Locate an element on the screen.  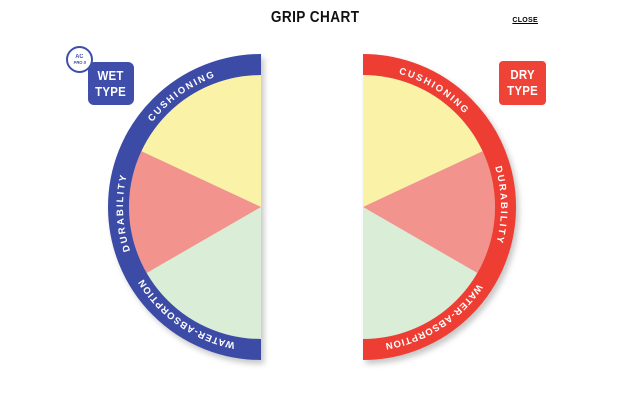
wet-type-badge: WET TYPE is located at coordinates (111, 83).